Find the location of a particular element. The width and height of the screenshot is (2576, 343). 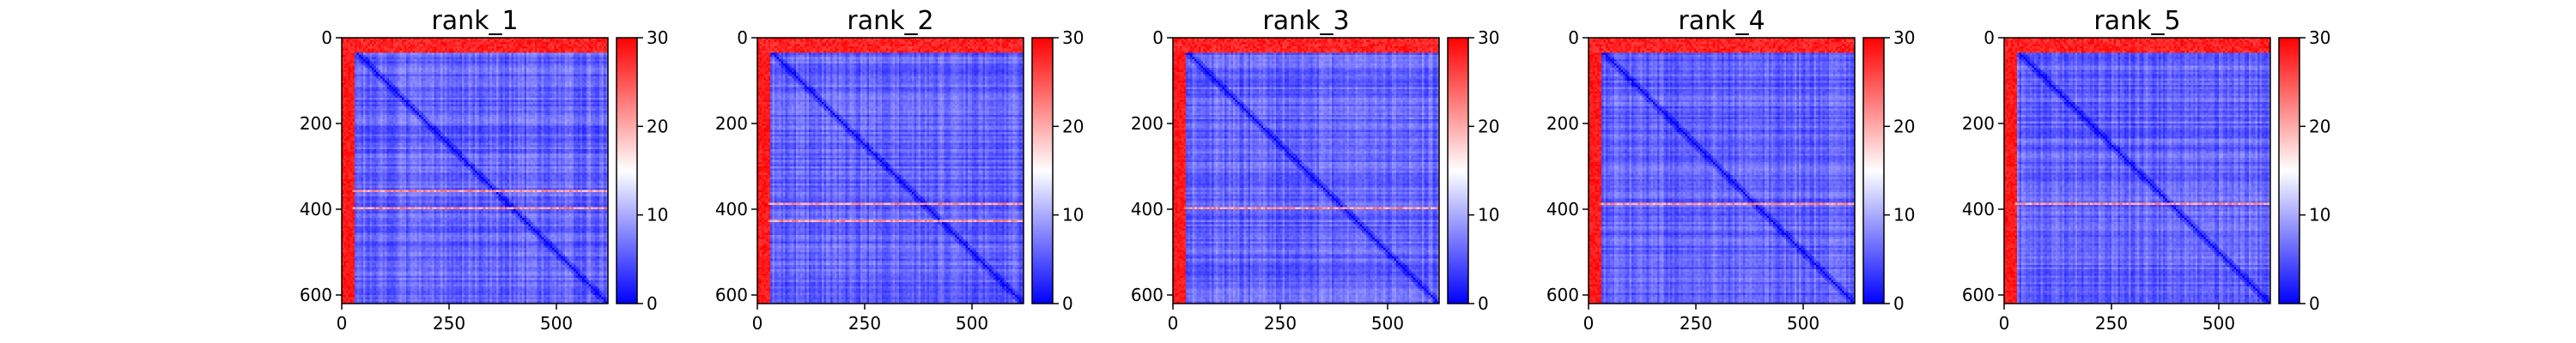

panel-title: rank_4 is located at coordinates (1722, 21).